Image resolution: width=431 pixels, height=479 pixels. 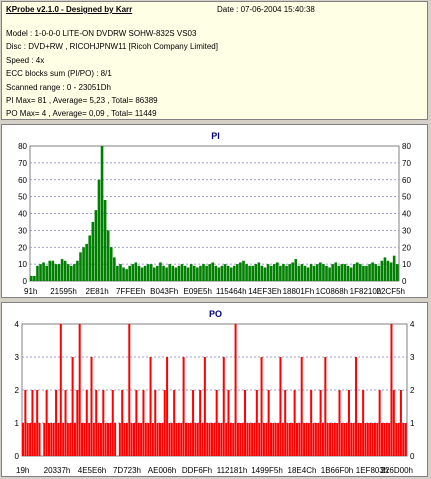 What do you see at coordinates (264, 291) in the screenshot?
I see `pi-xtick: 14EF3Eh` at bounding box center [264, 291].